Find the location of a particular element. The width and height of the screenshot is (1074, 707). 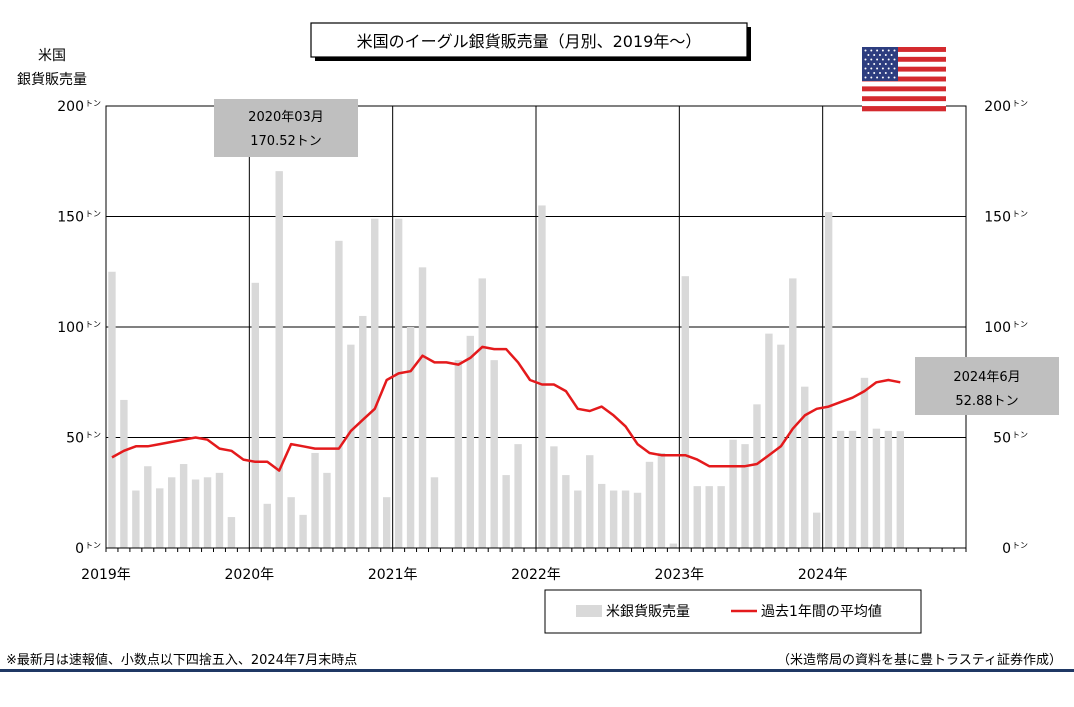

y-tick-label-right: 150 is located at coordinates (997, 218).